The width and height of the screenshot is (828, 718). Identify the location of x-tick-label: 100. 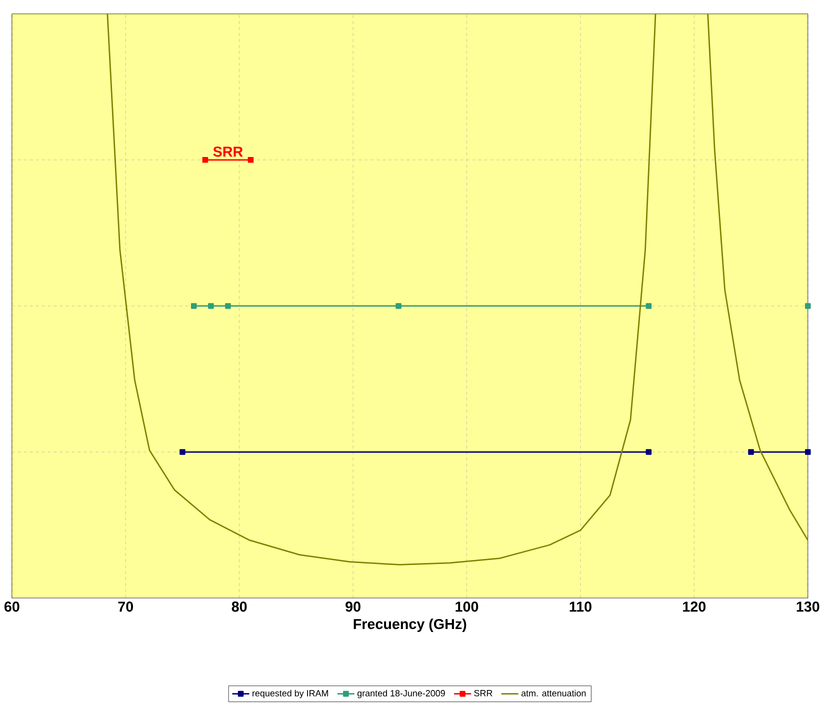
(467, 607).